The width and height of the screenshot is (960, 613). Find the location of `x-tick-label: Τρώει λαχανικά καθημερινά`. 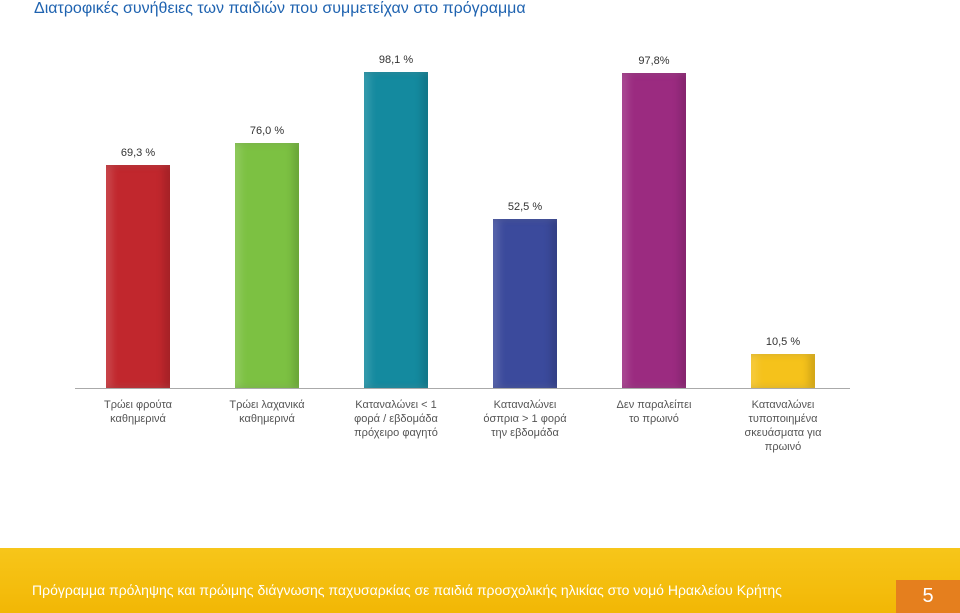

x-tick-label: Τρώει λαχανικά καθημερινά is located at coordinates (267, 412).